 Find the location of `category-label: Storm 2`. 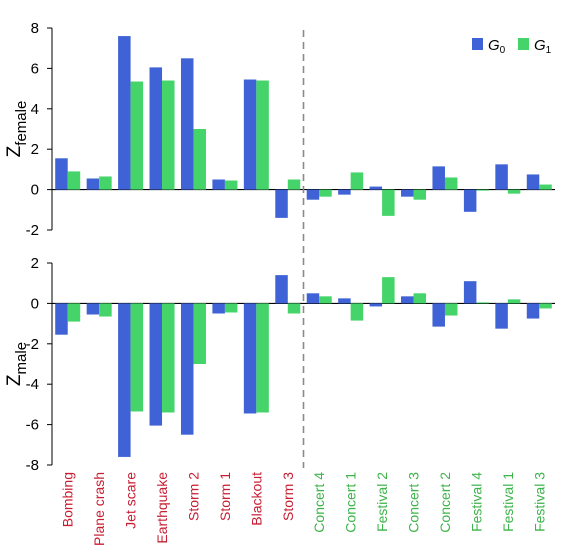

category-label: Storm 2 is located at coordinates (193, 496).